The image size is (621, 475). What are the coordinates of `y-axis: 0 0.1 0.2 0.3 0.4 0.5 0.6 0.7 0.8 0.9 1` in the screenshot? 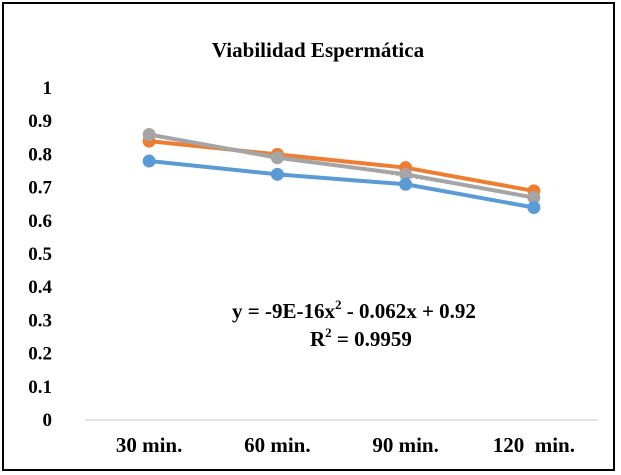 It's located at (40, 254).